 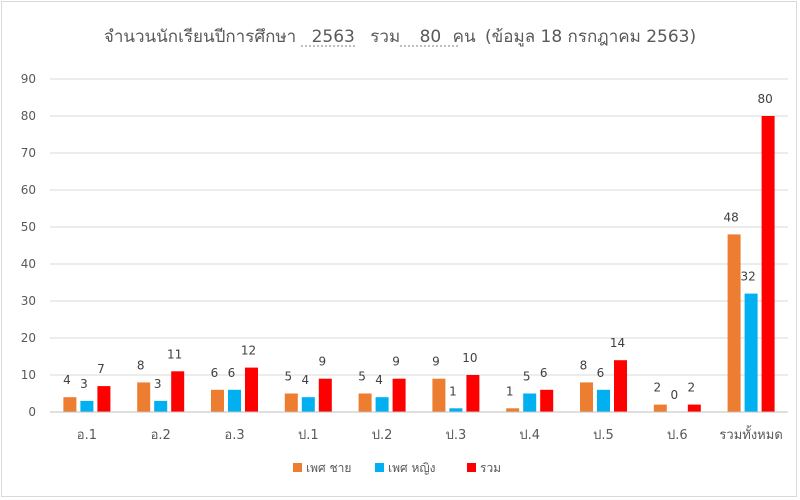 I want to click on title-total-label: รวม, so click(x=385, y=37).